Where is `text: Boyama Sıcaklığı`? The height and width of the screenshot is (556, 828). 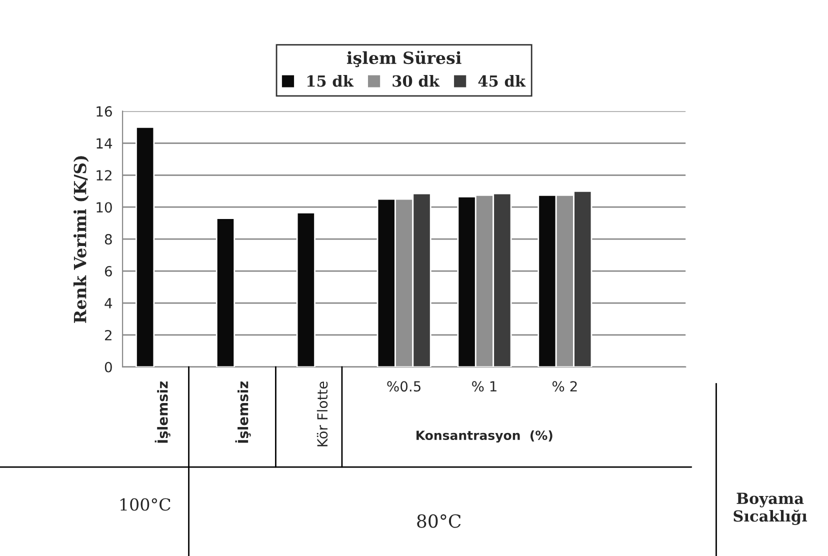
text: Boyama Sıcaklığı is located at coordinates (771, 508).